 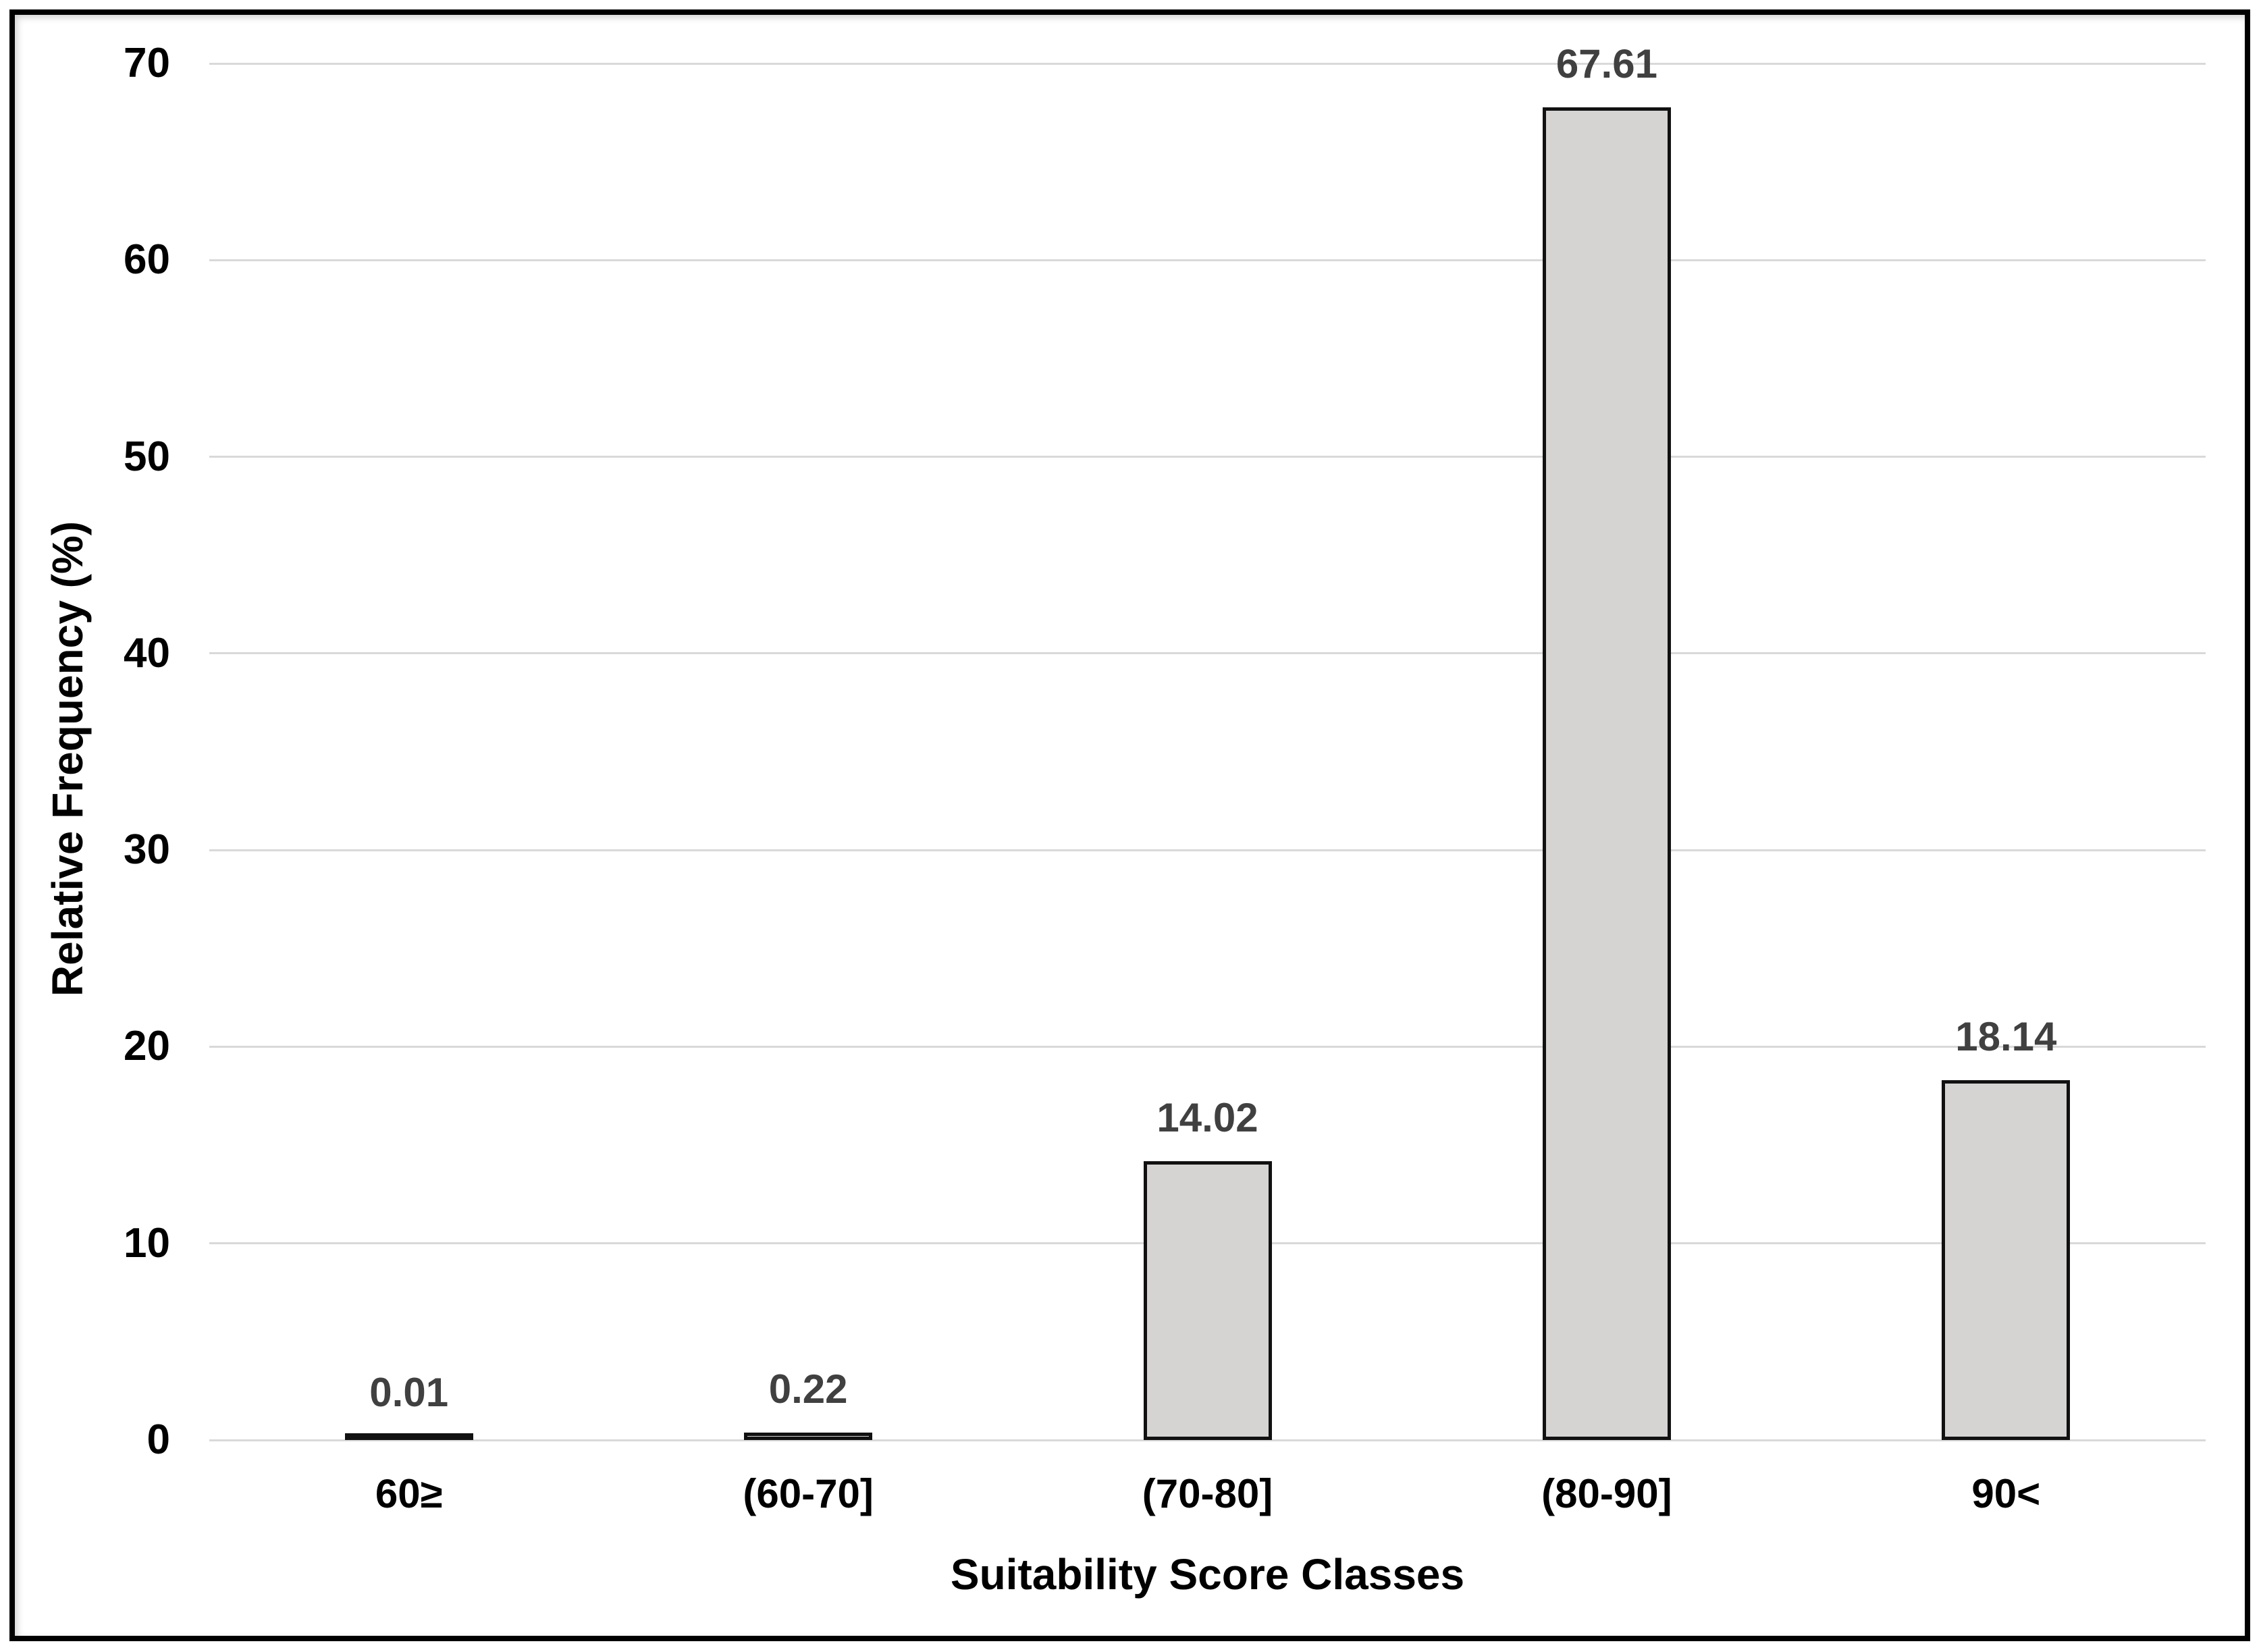 I want to click on y-tick-label-20: 20, so click(x=147, y=1046).